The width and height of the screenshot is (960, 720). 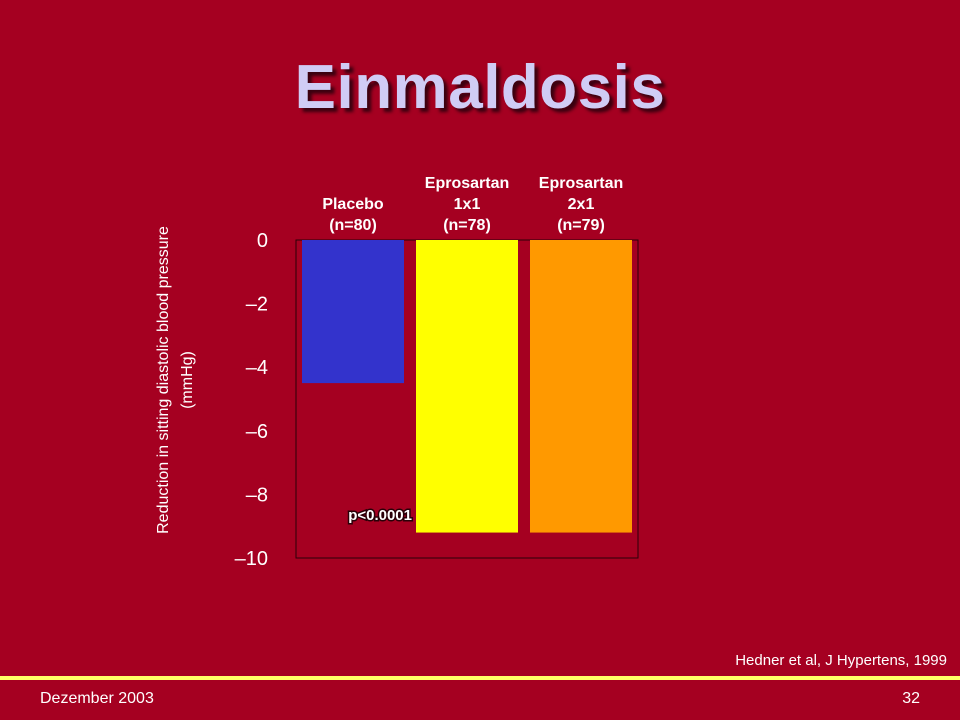 I want to click on category-label: Placebo, so click(x=353, y=204).